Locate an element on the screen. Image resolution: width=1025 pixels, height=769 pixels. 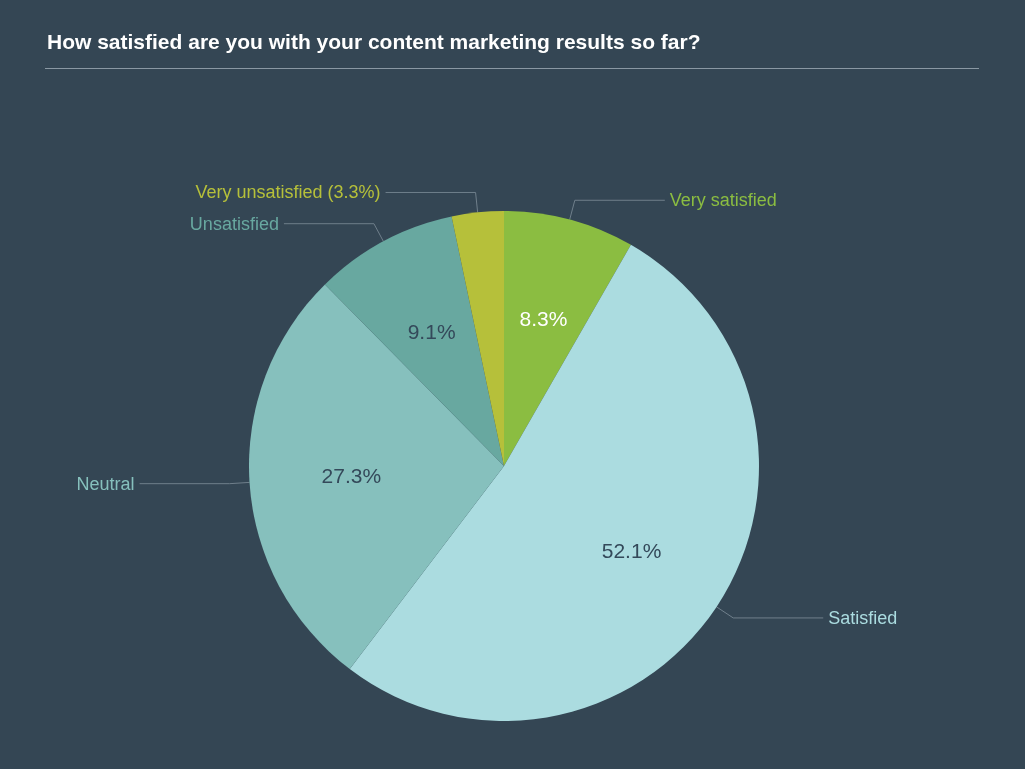
slice-label: Neutral is located at coordinates (105, 483).